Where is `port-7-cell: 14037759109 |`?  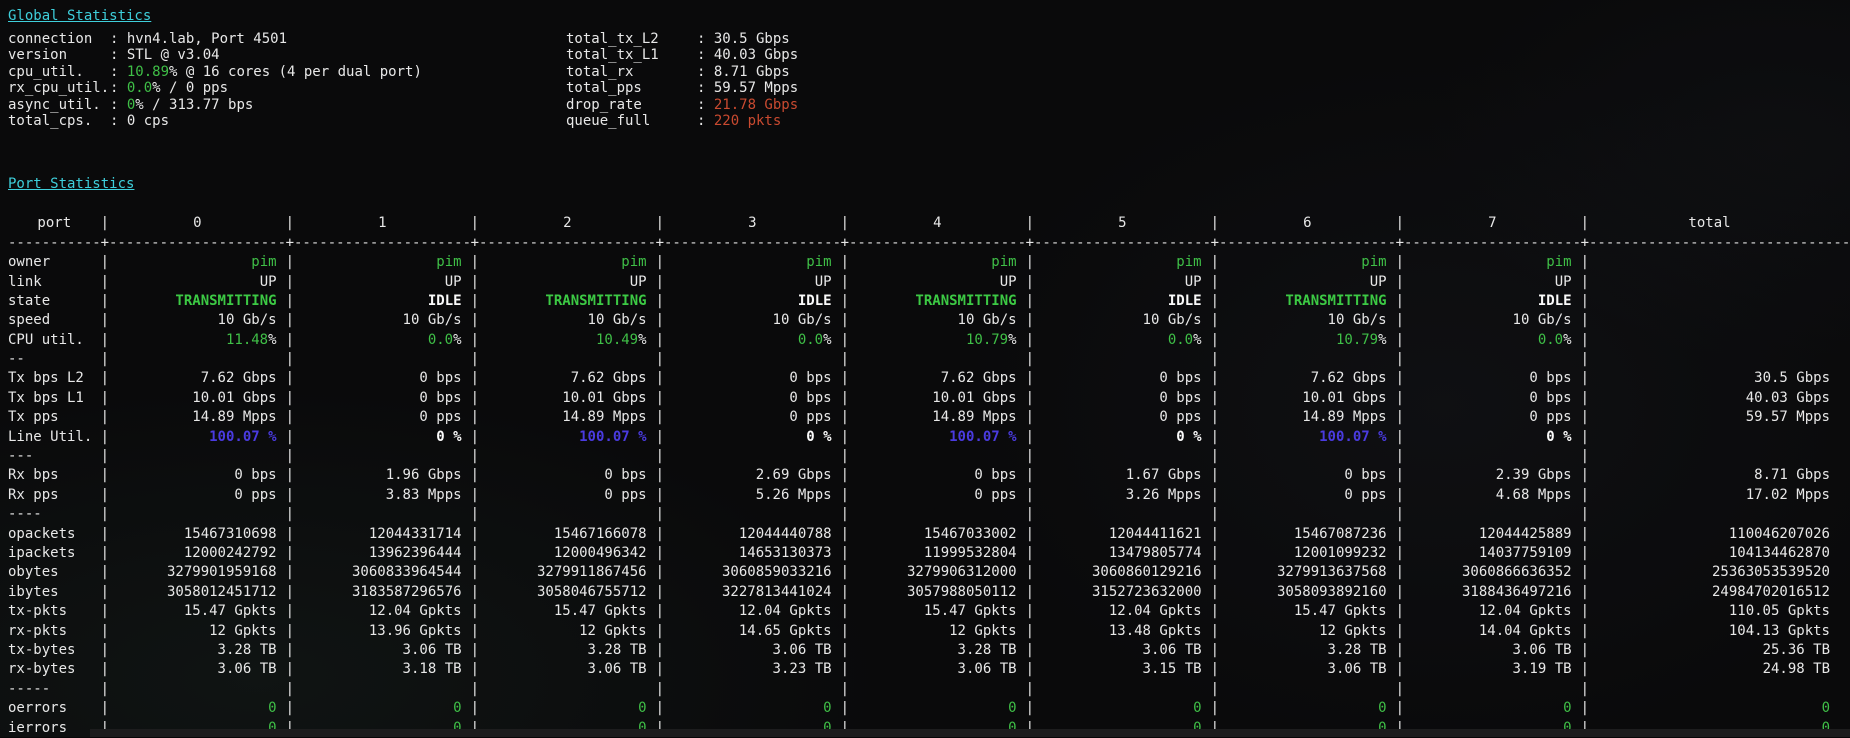 port-7-cell: 14037759109 | is located at coordinates (1496, 553).